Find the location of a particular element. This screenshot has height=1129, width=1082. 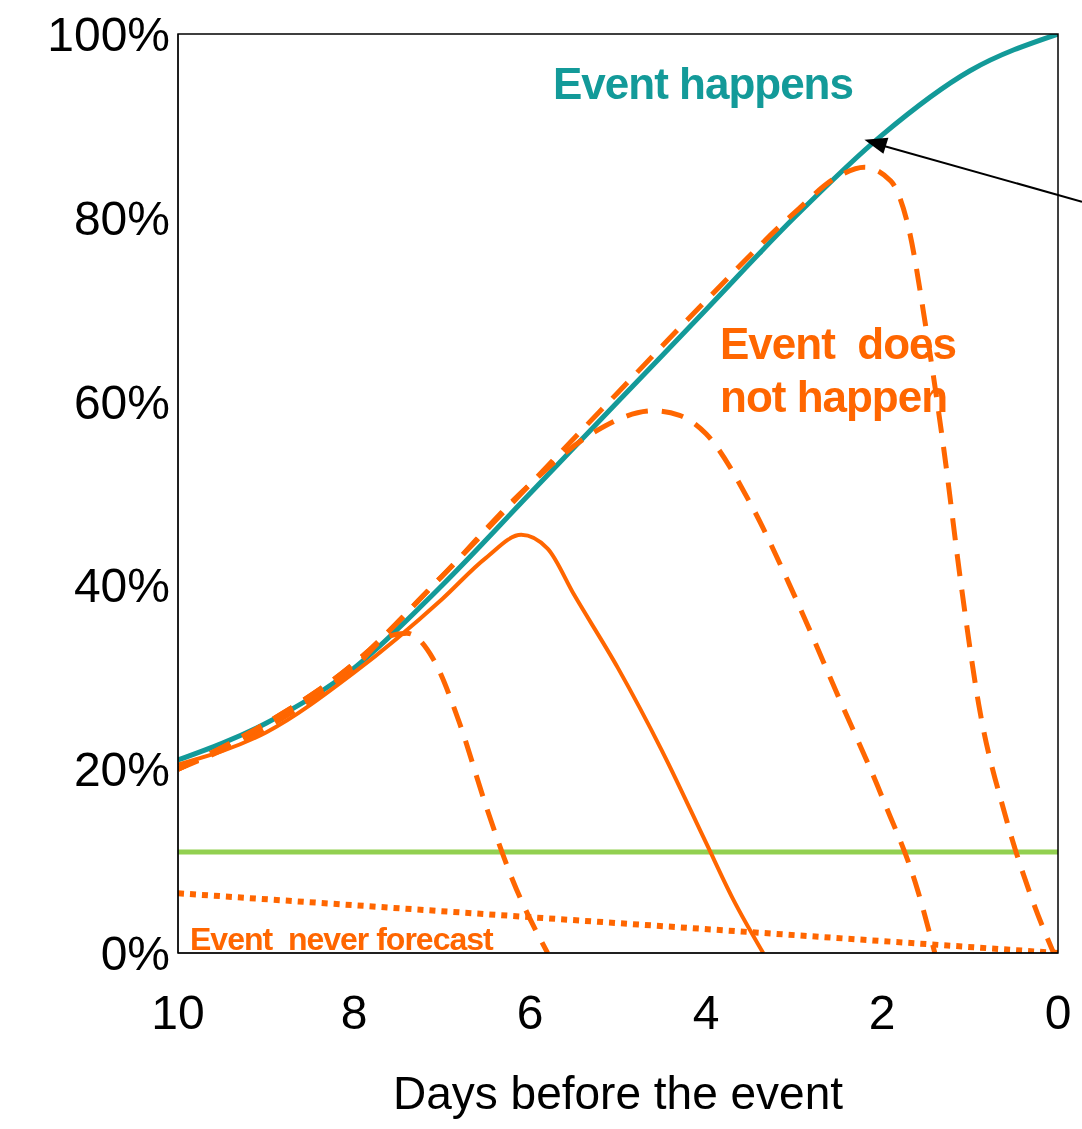

y-tick-label: 0% is located at coordinates (135, 954).